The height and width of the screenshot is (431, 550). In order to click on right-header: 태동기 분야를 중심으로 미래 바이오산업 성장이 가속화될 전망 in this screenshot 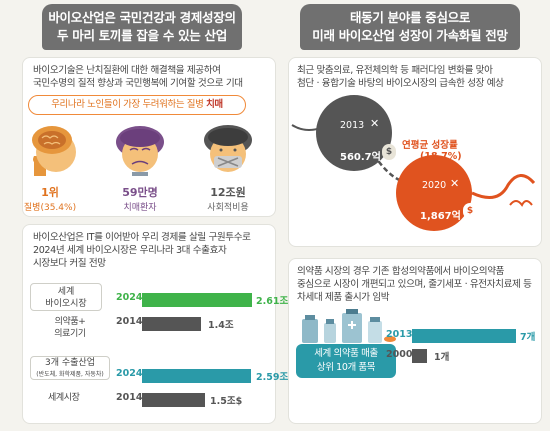, I will do `click(410, 27)`.